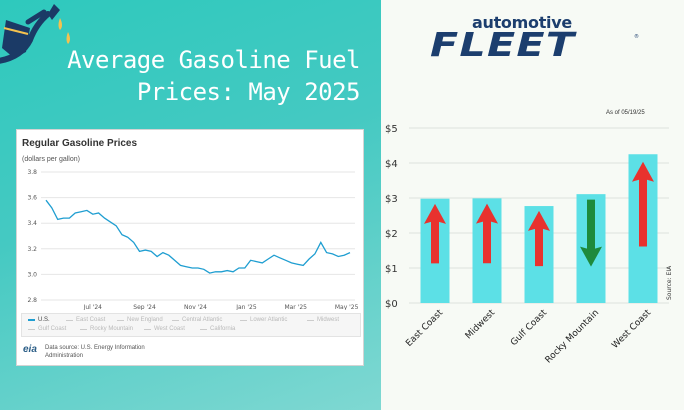 The height and width of the screenshot is (410, 684). What do you see at coordinates (144, 307) in the screenshot?
I see `x-tick-label: Sep '24` at bounding box center [144, 307].